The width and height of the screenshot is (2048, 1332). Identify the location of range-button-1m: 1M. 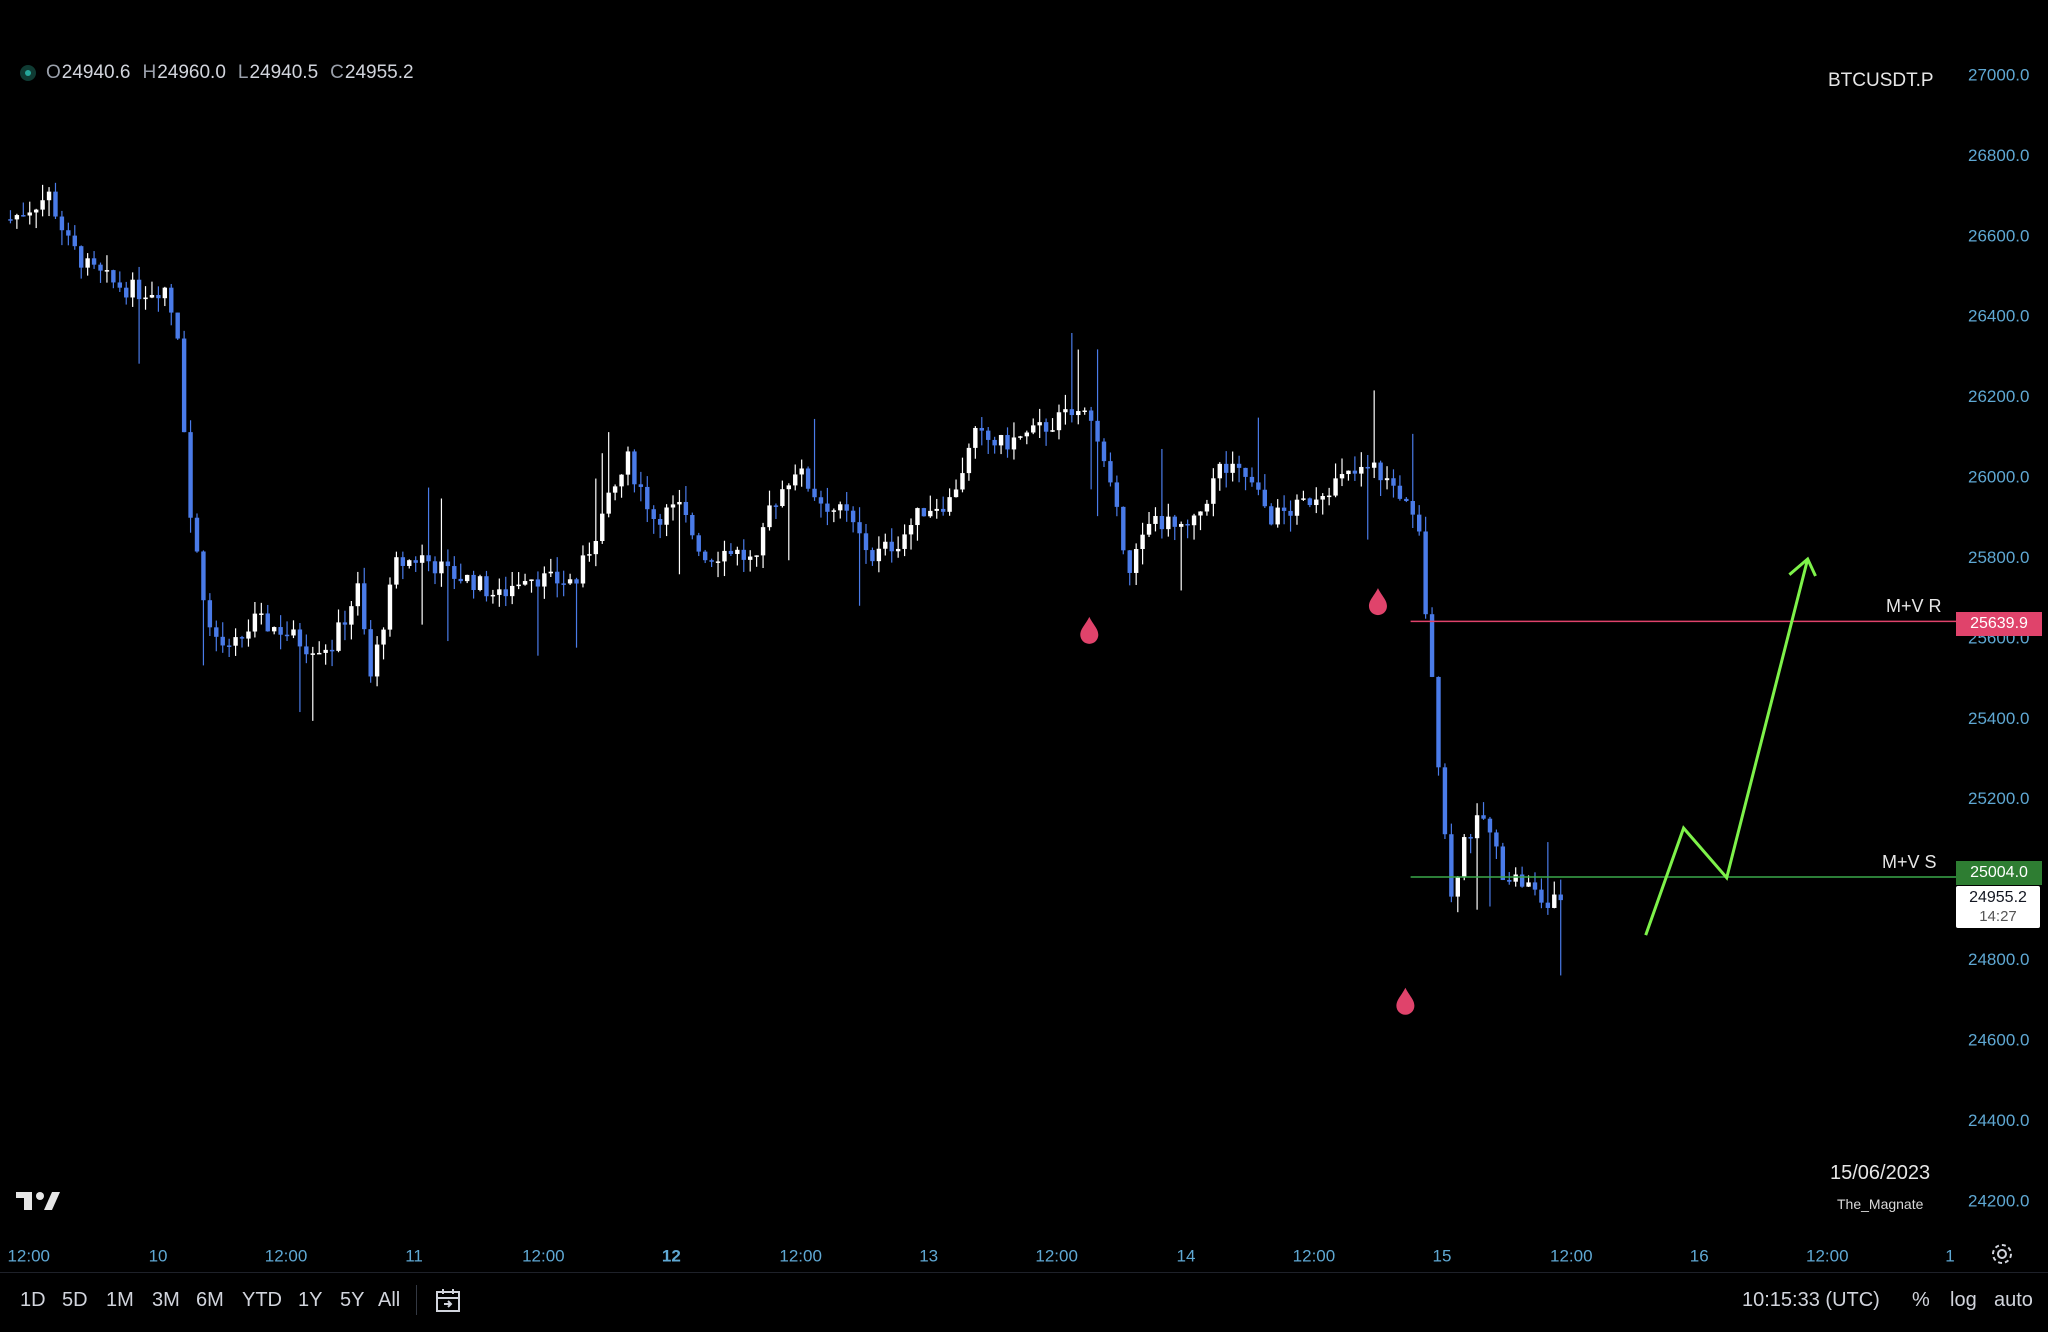
(120, 1300).